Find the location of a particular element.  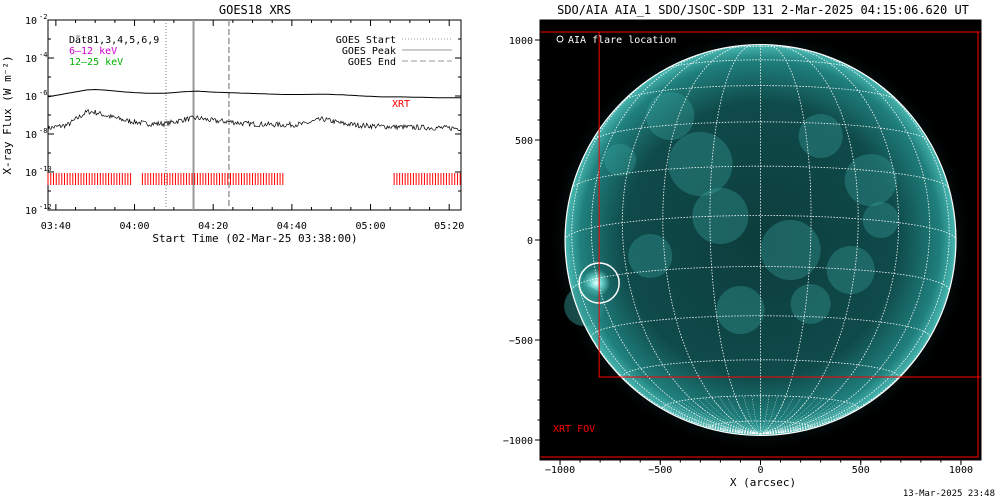

legend-channel: Dät81,3,4,5,6,9 is located at coordinates (114, 40).